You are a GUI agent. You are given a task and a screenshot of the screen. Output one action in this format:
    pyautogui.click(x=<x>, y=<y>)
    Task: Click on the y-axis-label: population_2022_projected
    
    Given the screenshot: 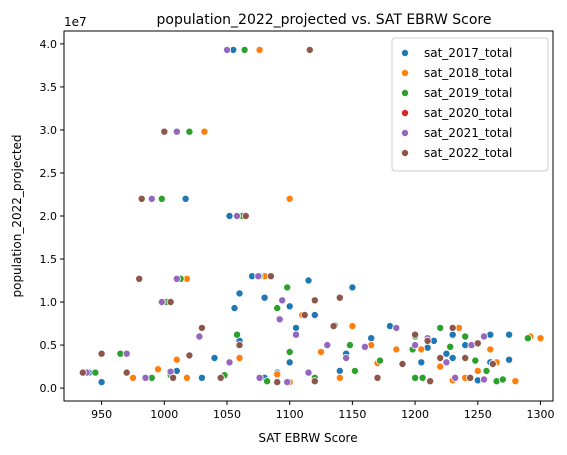 What is the action you would take?
    pyautogui.click(x=17, y=215)
    